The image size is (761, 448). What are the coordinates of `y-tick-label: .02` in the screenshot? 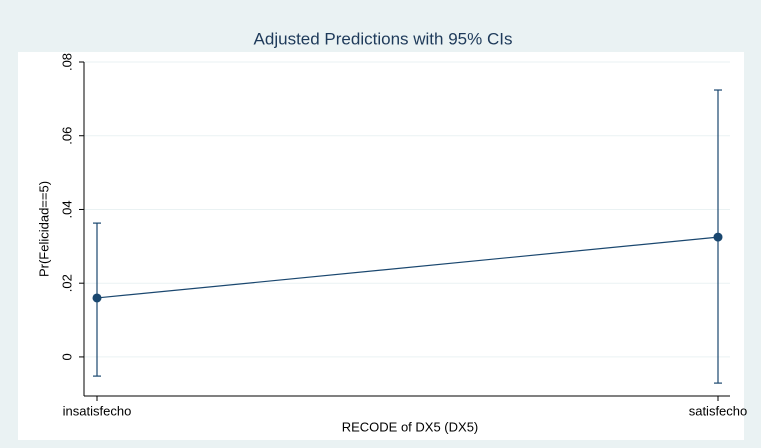 It's located at (66, 283).